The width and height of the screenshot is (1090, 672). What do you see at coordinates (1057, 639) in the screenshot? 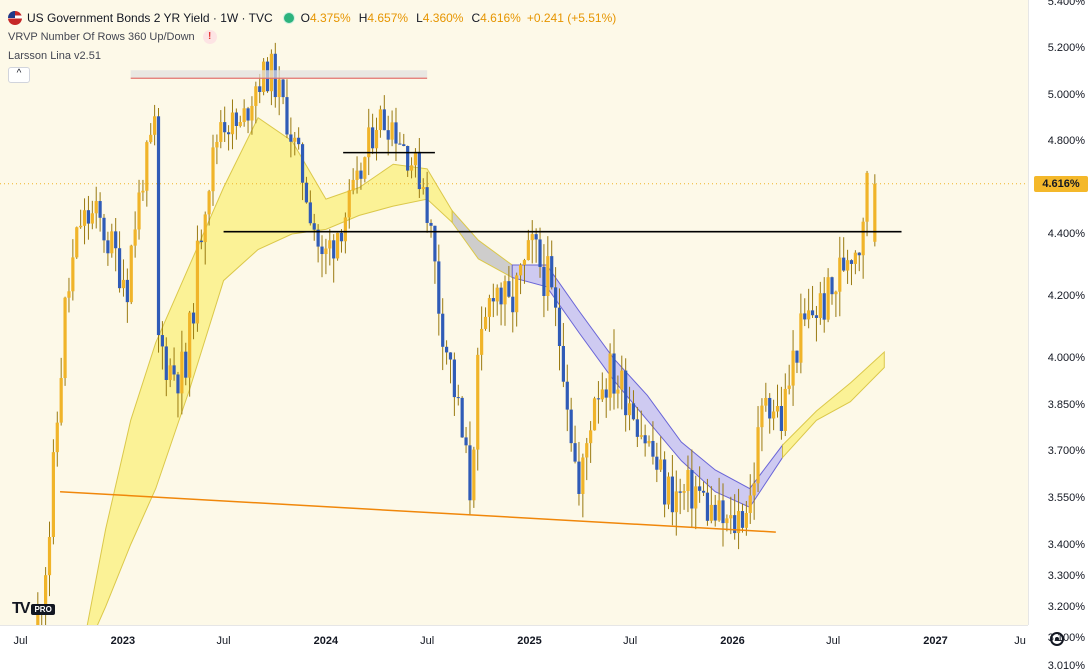
I see `gear-icon` at bounding box center [1057, 639].